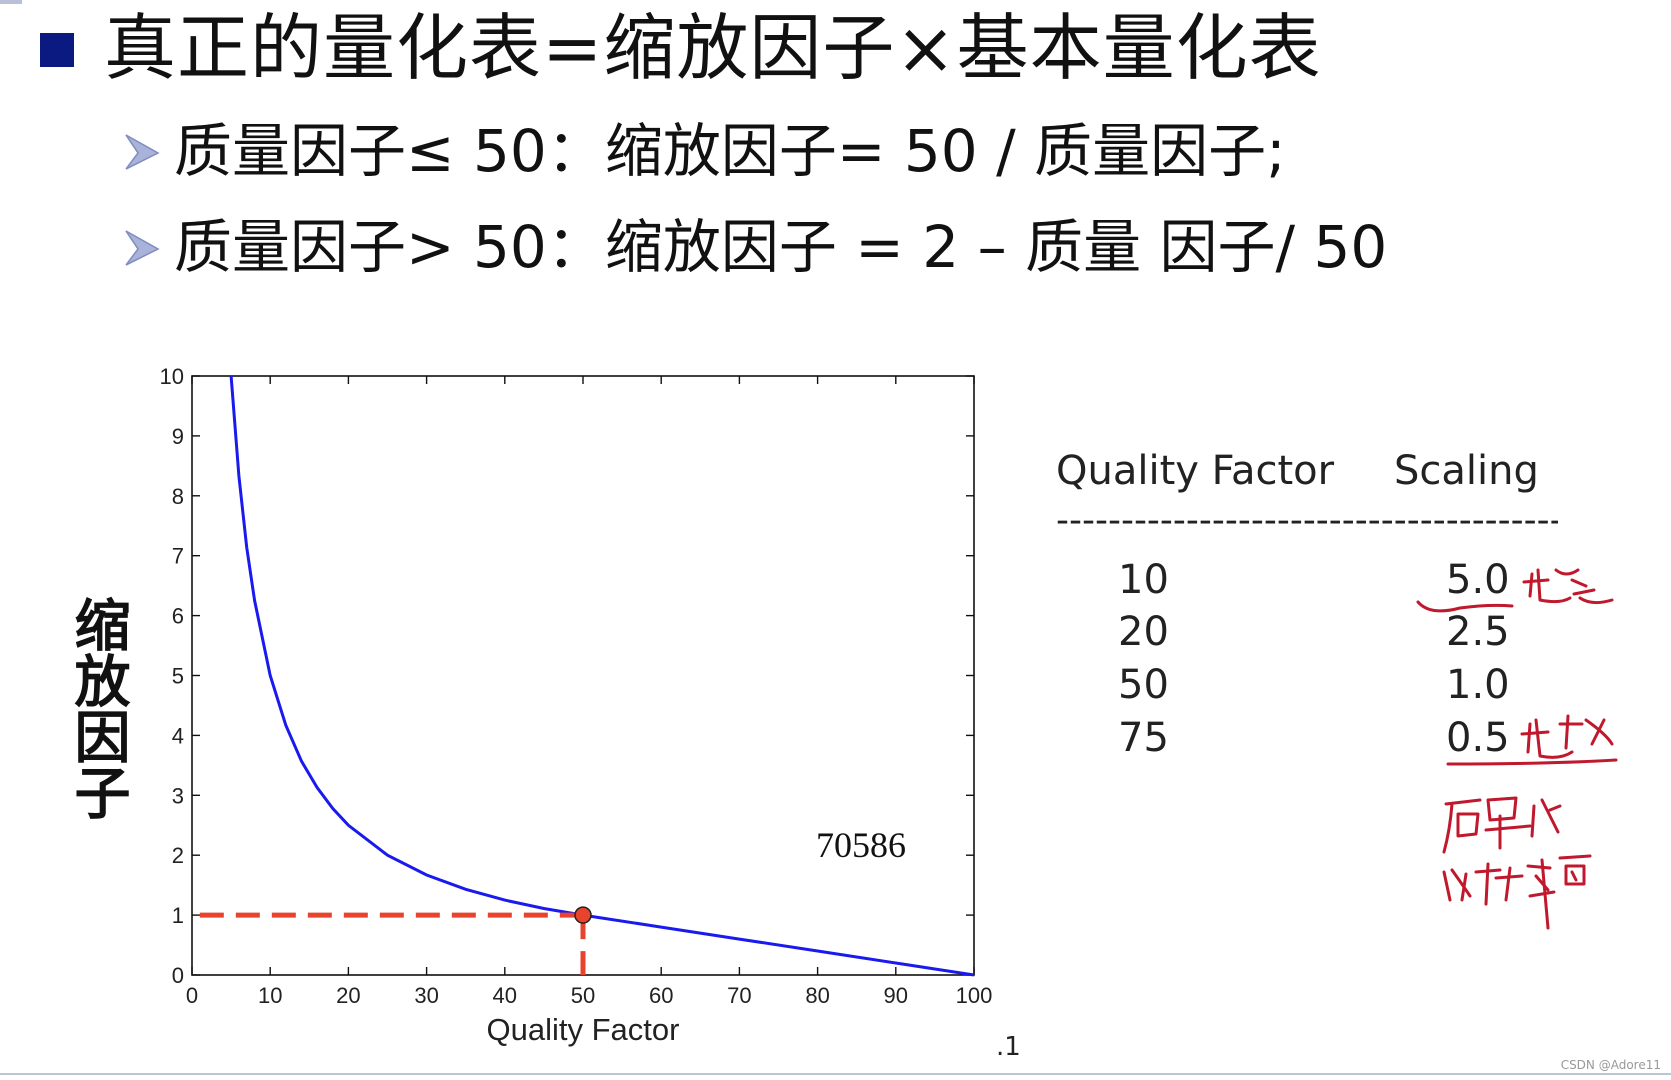  Describe the element at coordinates (1466, 471) in the screenshot. I see `table-header-scaling: Scaling` at that location.